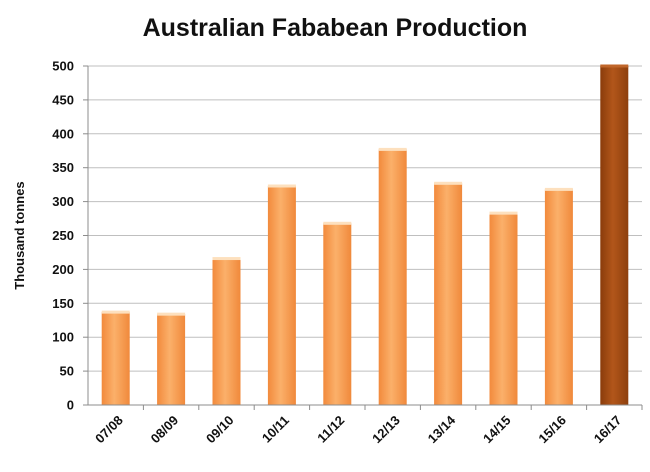 Image resolution: width=650 pixels, height=472 pixels. I want to click on y-tick-label: 0, so click(70, 405).